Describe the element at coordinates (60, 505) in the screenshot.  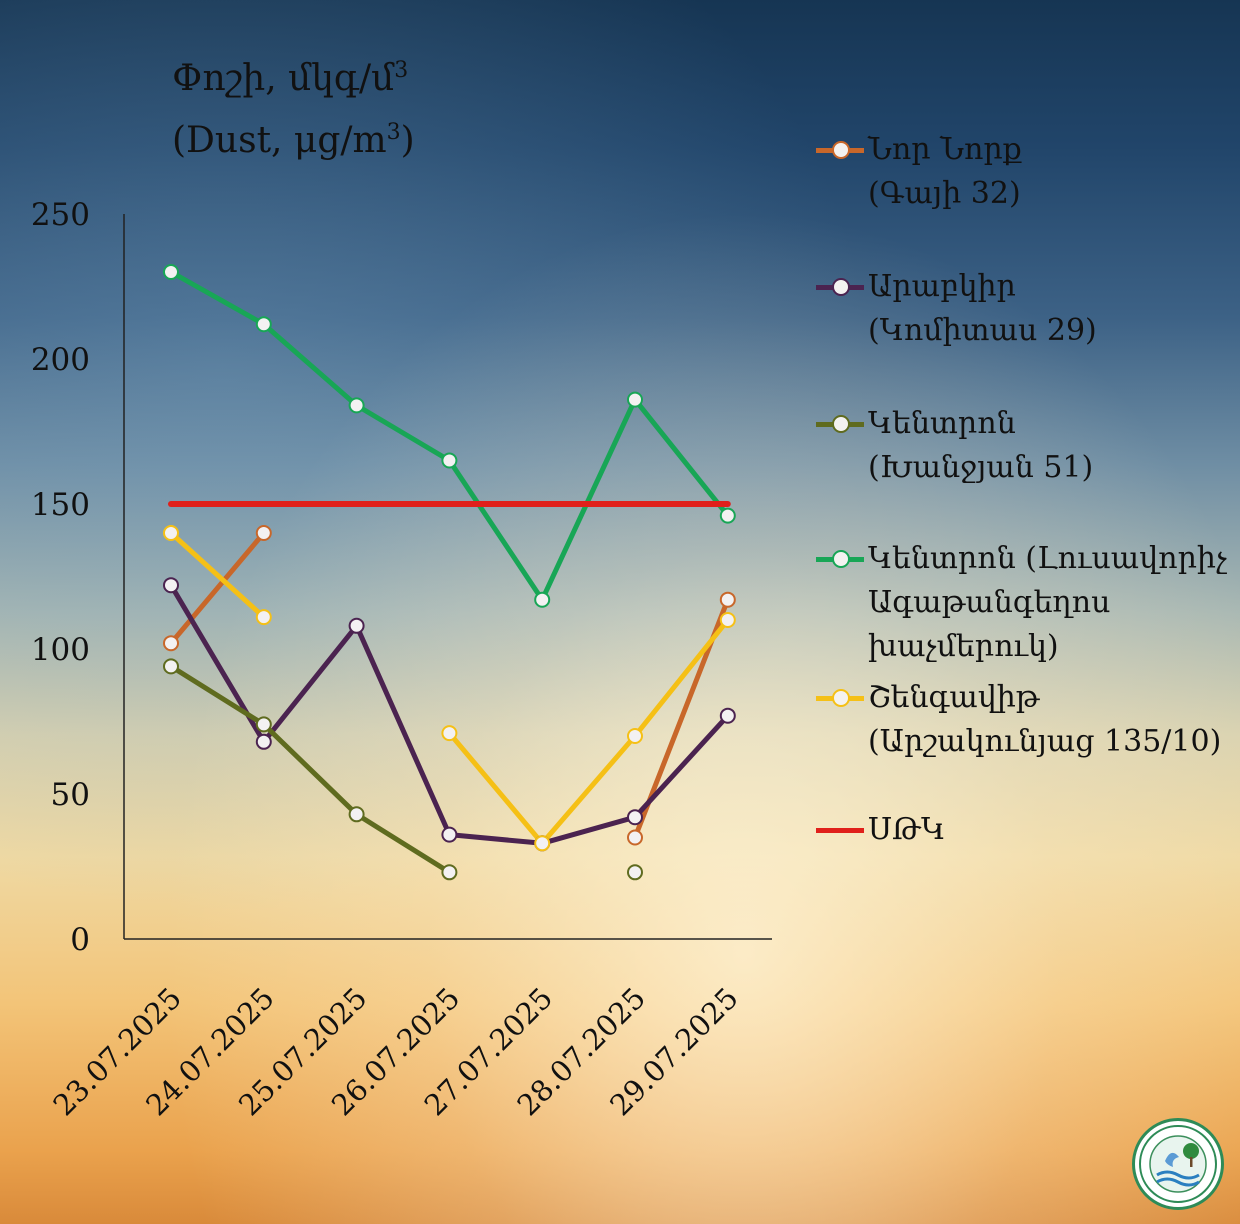
I see `y-tick-label: 150` at that location.